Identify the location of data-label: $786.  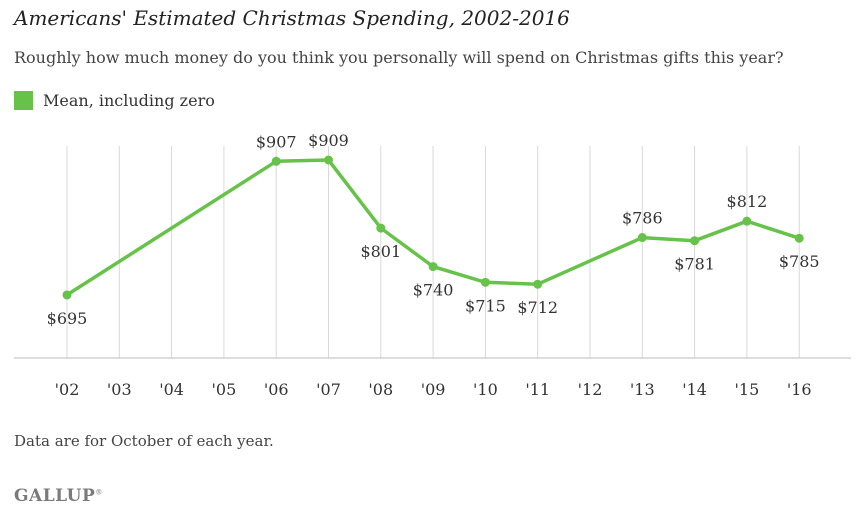
(642, 218).